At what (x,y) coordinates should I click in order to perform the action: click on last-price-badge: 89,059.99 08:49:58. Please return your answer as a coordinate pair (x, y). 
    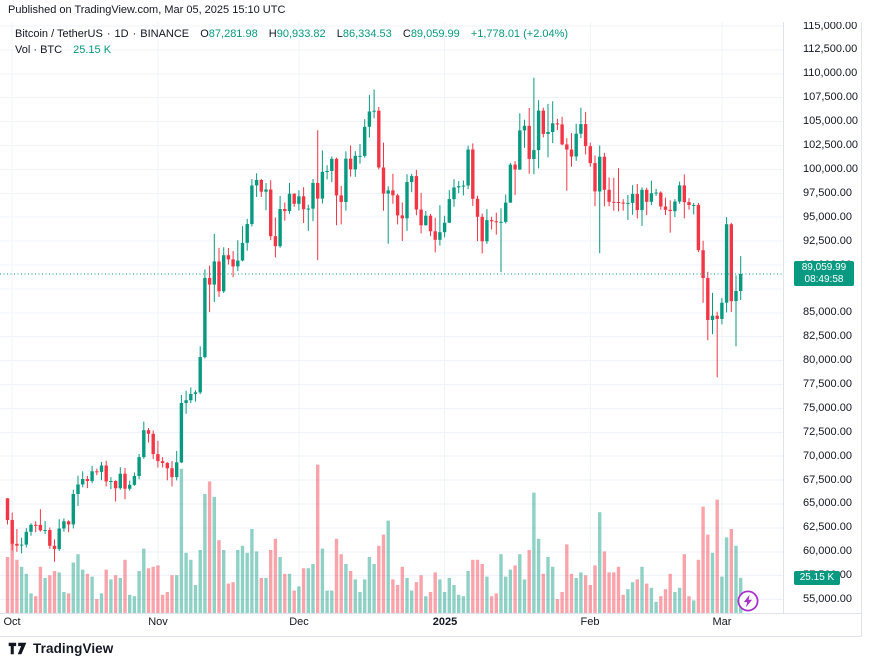
    Looking at the image, I should click on (824, 273).